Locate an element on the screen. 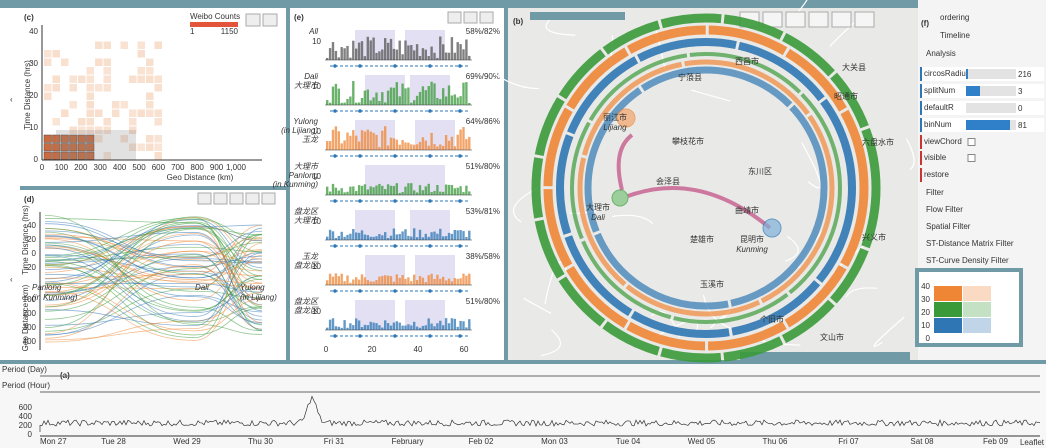 Image resolution: width=1046 pixels, height=448 pixels. param-value: 3 is located at coordinates (1020, 91).